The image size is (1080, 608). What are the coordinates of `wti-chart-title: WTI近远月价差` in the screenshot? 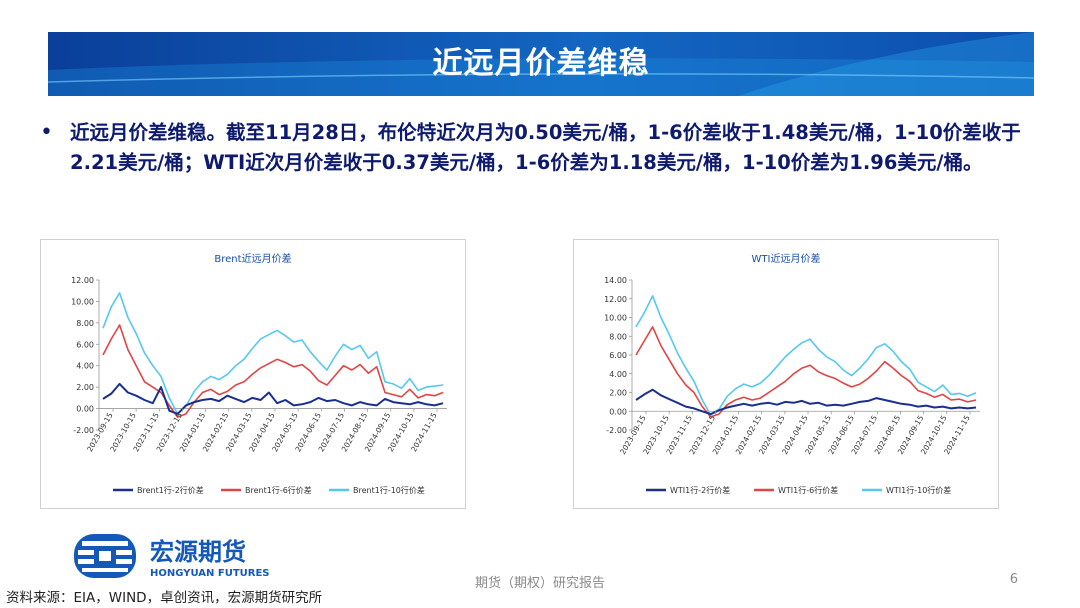 It's located at (786, 258).